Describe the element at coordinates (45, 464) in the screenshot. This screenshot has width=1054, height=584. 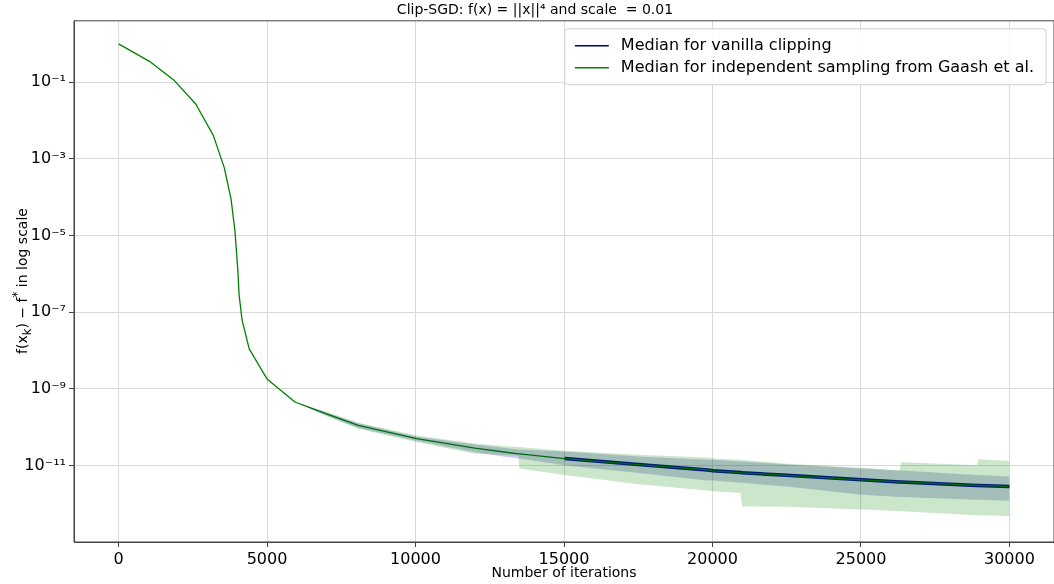
I see `y-tick-label: 10⁻¹¹` at that location.